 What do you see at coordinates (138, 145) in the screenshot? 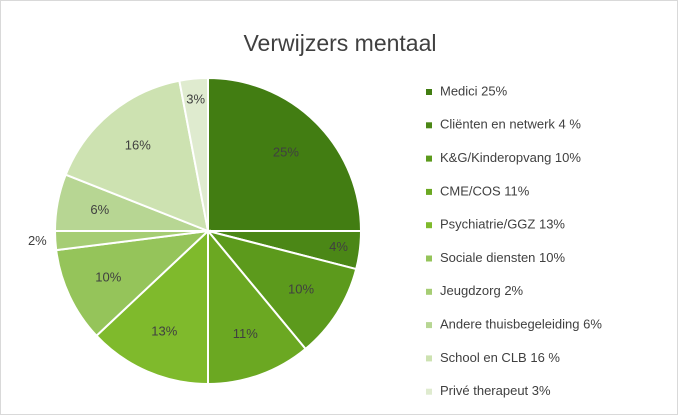
I see `data-label: 16%` at bounding box center [138, 145].